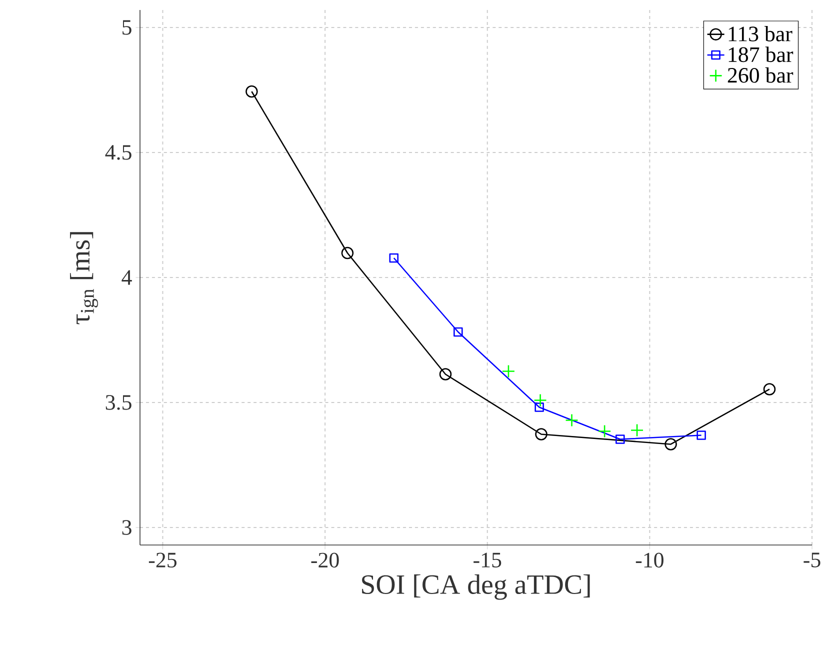  Describe the element at coordinates (488, 560) in the screenshot. I see `x-tick-label: -15` at that location.